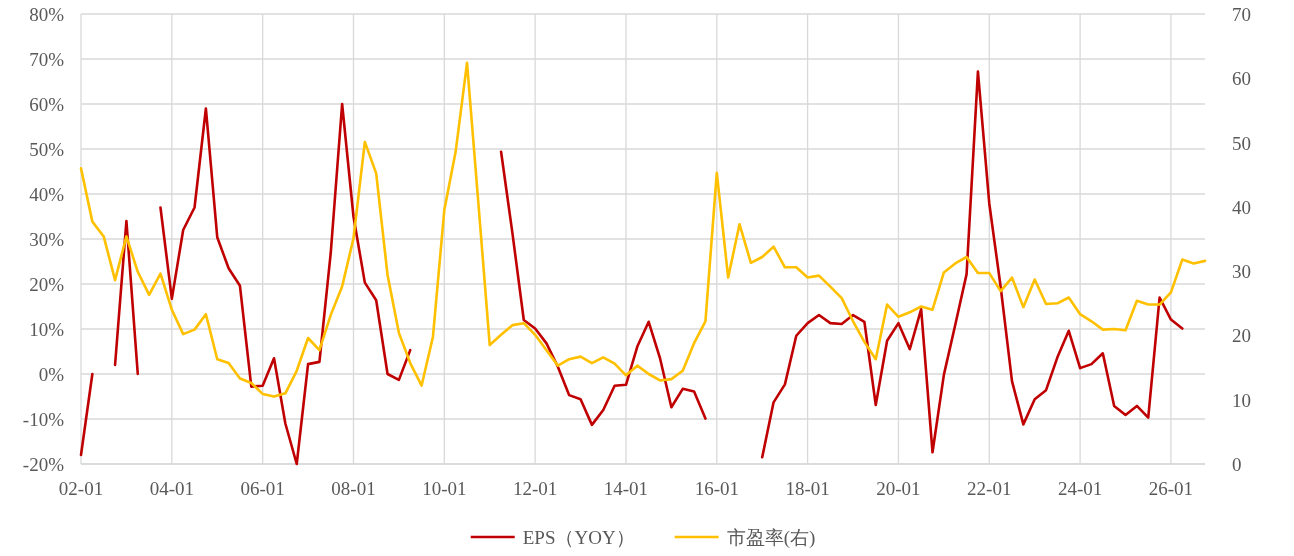  What do you see at coordinates (771, 538) in the screenshot?
I see `legend-label: 市盈率(右)` at bounding box center [771, 538].